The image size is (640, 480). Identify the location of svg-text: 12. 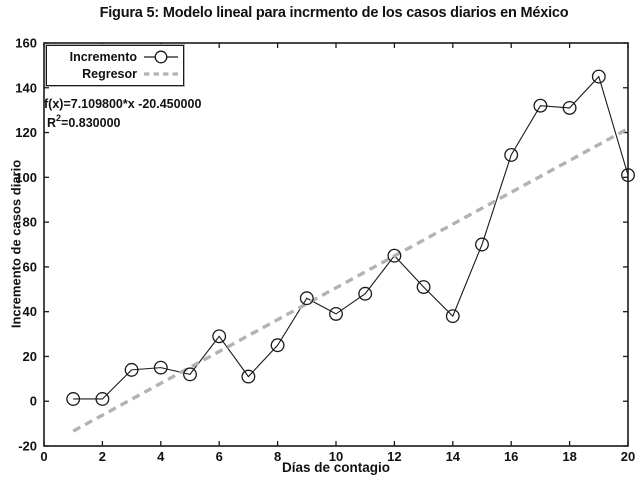
(394, 456).